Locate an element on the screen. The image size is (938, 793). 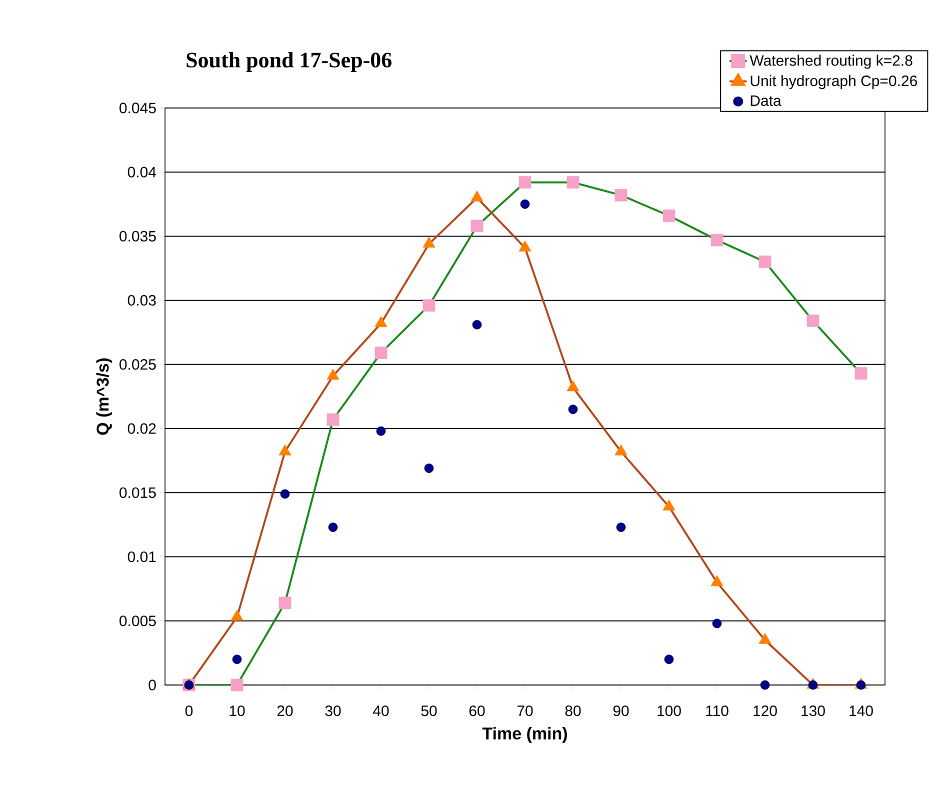
y-tick-label: 0.01 is located at coordinates (142, 556).